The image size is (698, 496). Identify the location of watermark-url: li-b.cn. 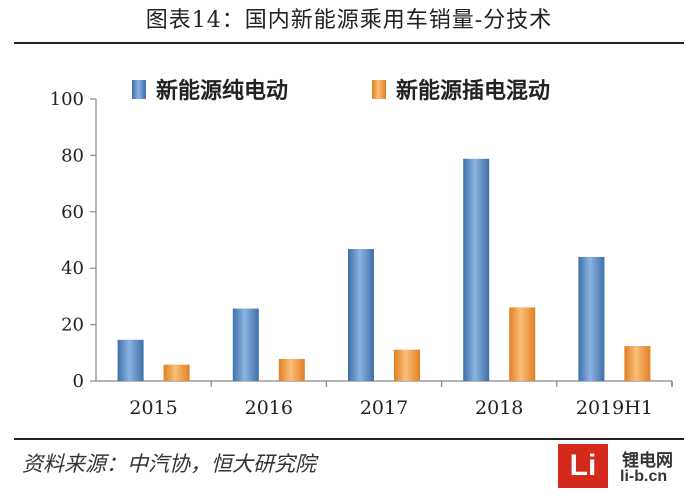
(644, 476).